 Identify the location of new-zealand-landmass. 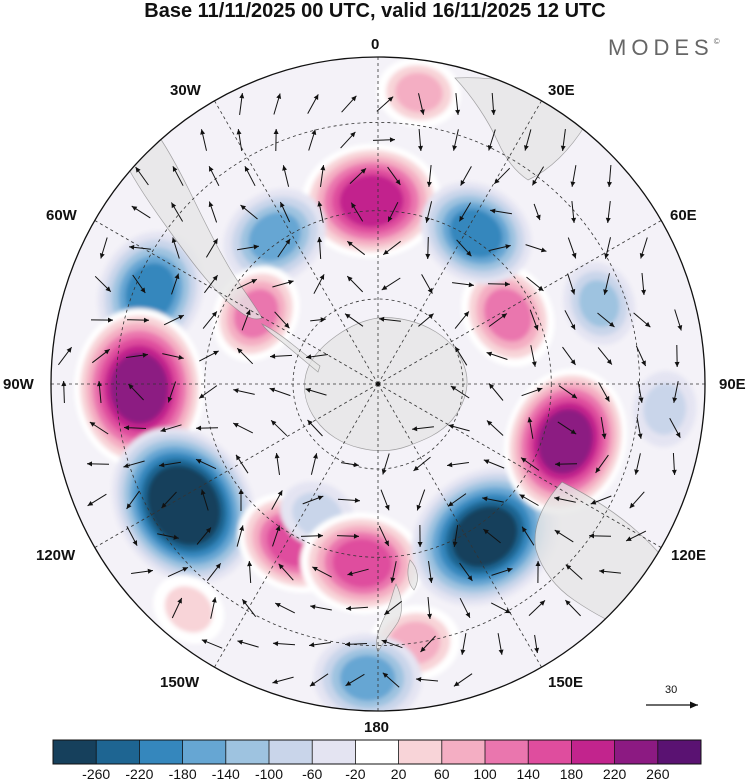
(397, 606).